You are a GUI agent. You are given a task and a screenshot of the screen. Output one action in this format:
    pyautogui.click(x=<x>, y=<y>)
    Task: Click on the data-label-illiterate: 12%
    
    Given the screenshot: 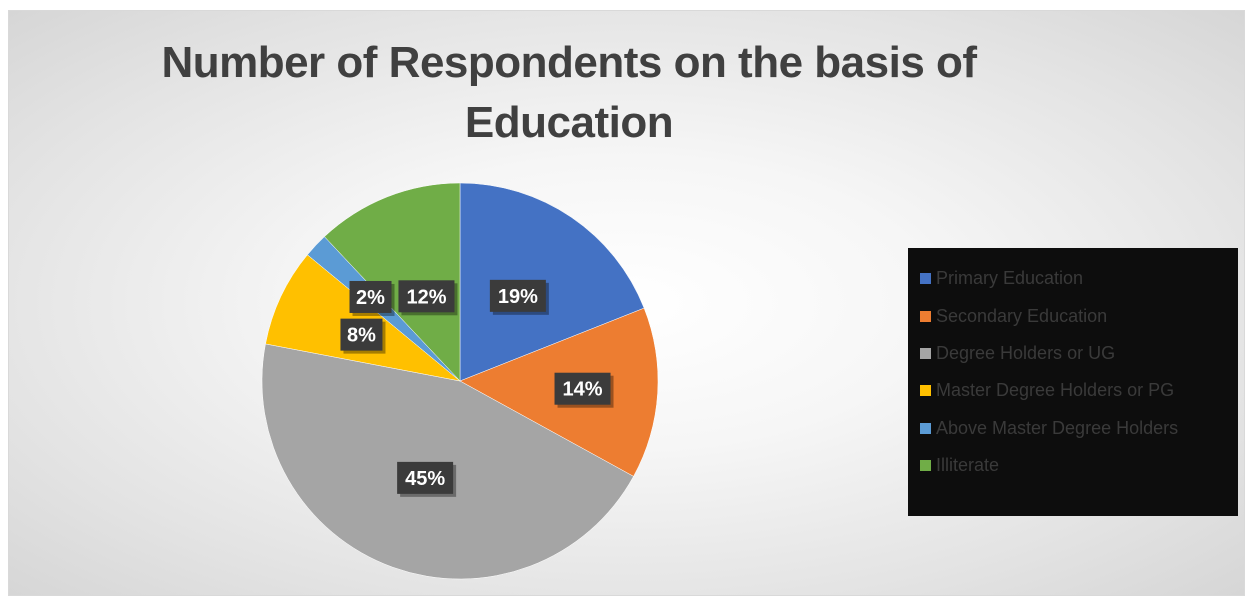 What is the action you would take?
    pyautogui.click(x=428, y=298)
    